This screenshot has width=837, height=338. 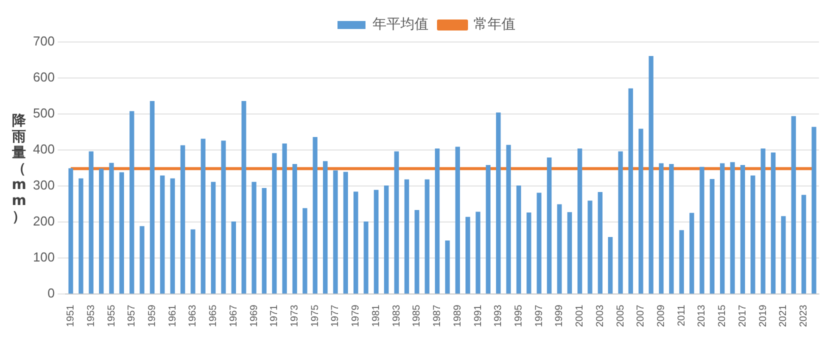 I want to click on x-tick-label: 2003, so click(x=600, y=316).